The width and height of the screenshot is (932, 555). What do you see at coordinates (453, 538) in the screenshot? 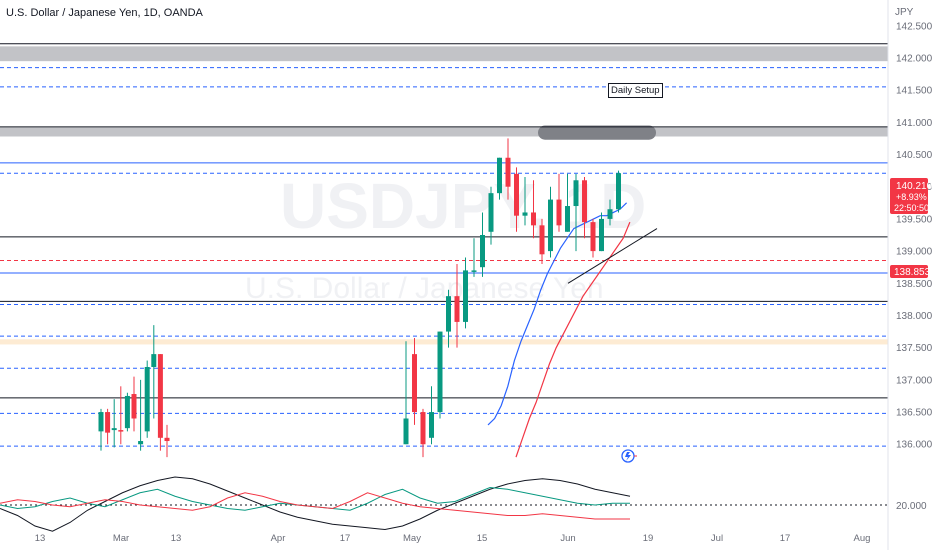
I see `time-axis: 13 Mar 13 Apr 17 May 15 Jun 19 Jul 17 Aug` at bounding box center [453, 538].